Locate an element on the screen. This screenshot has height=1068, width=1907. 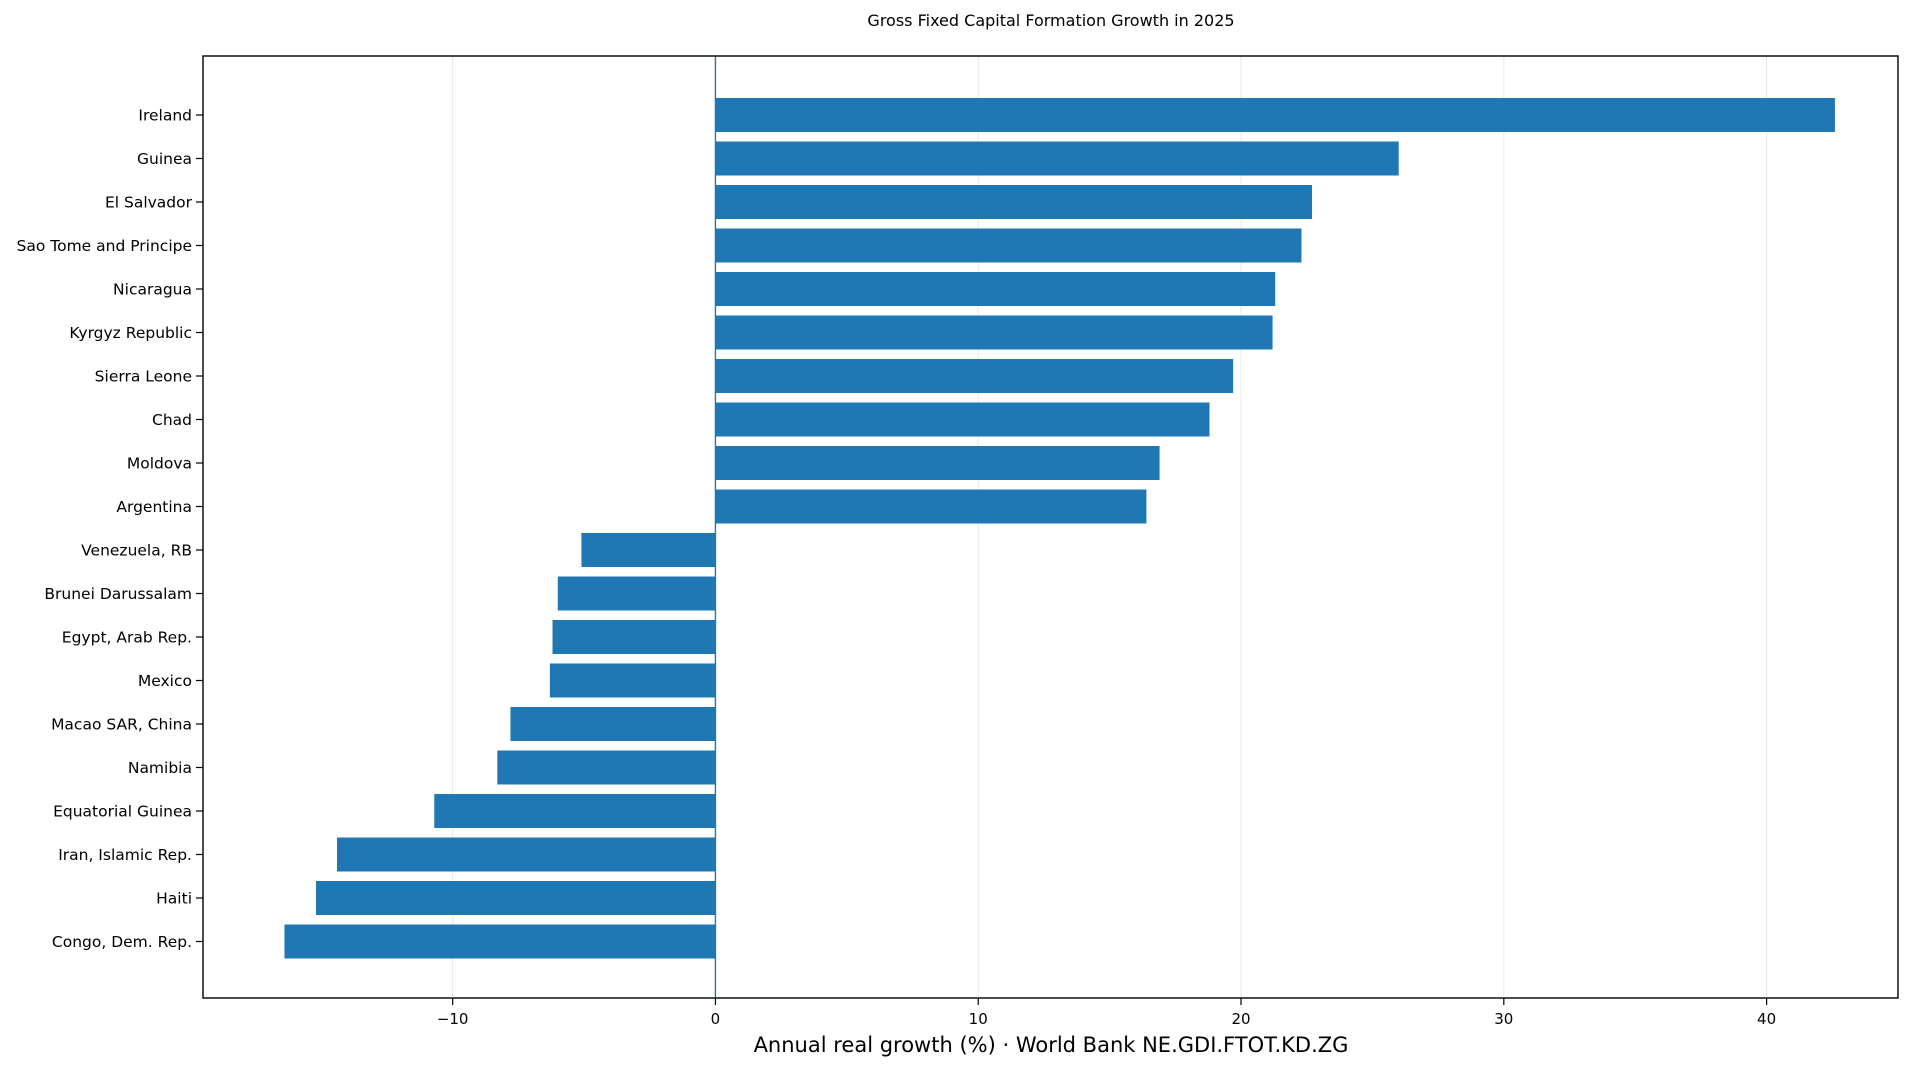
category-label: Kyrgyz Republic is located at coordinates (130, 333).